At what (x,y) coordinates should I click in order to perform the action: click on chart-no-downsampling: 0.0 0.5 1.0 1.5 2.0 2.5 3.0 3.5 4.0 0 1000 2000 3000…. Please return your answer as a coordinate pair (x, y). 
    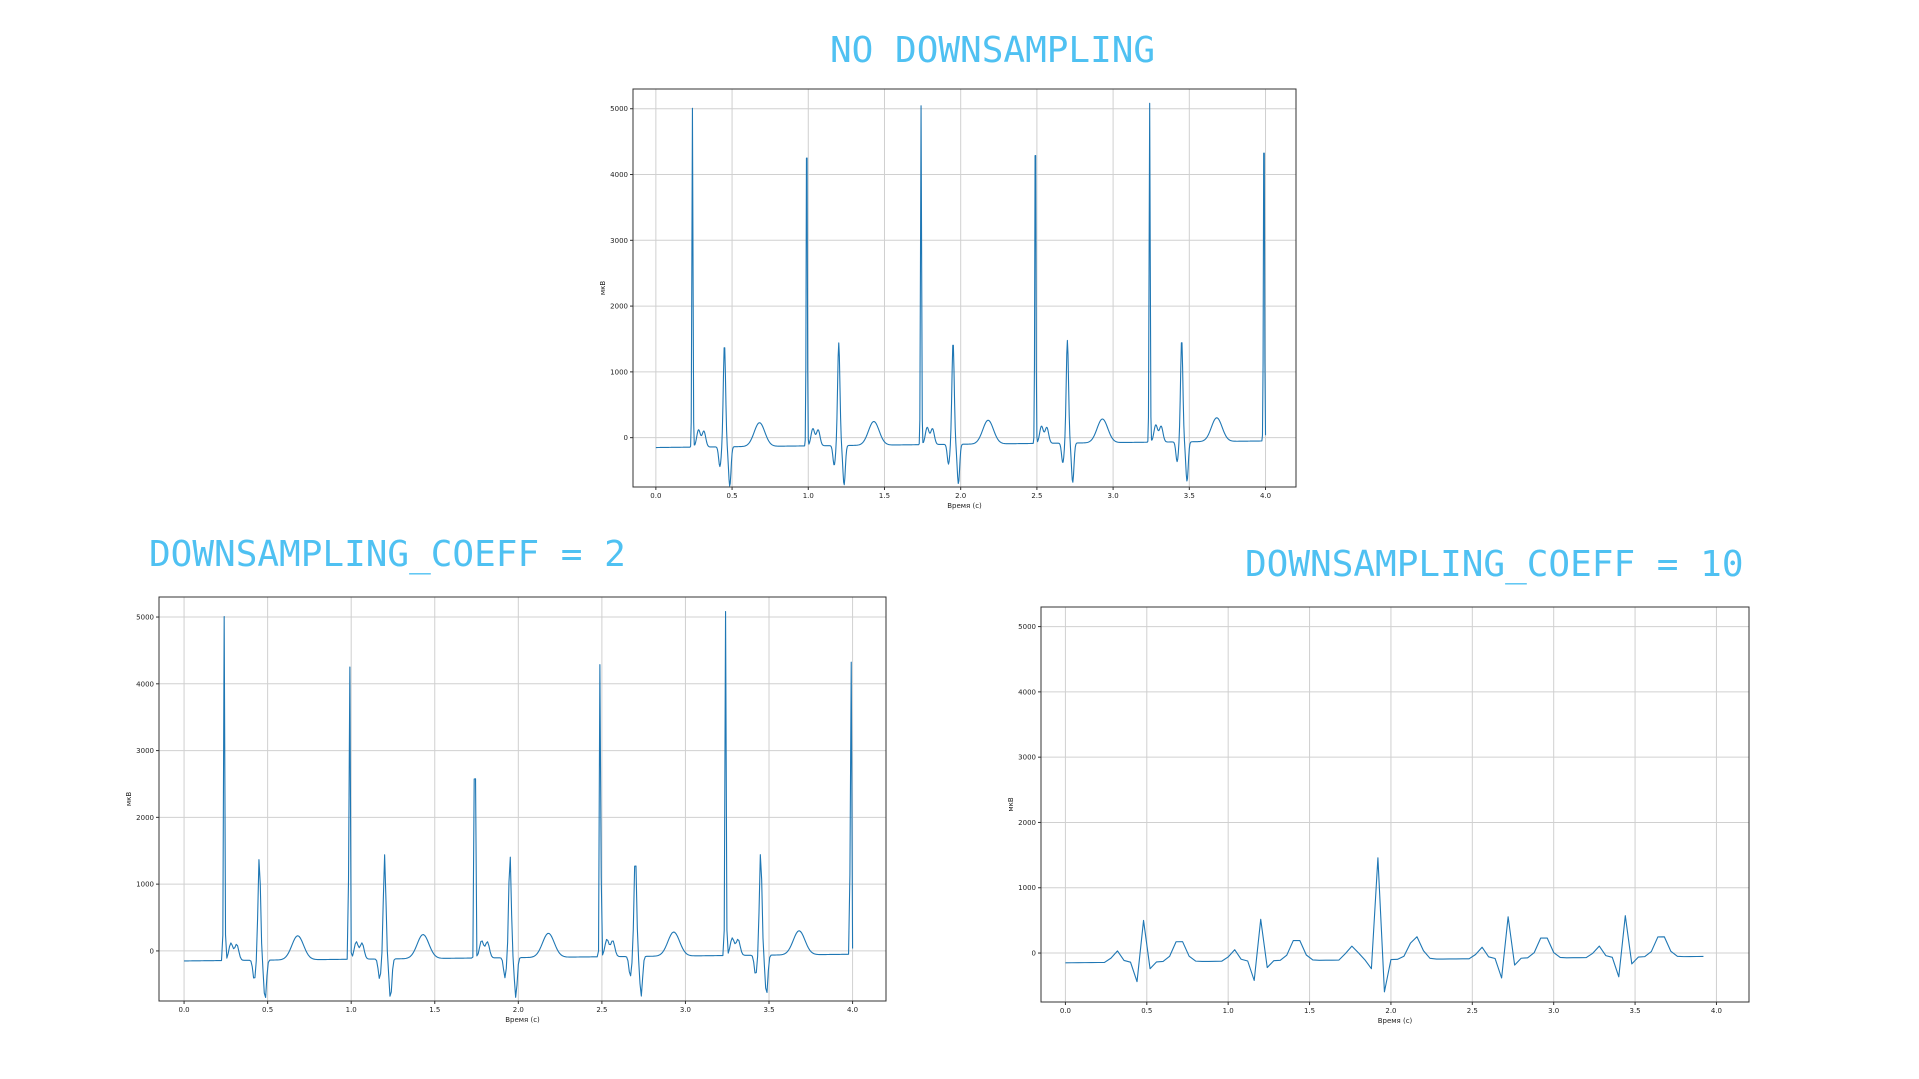
    Looking at the image, I should click on (948, 299).